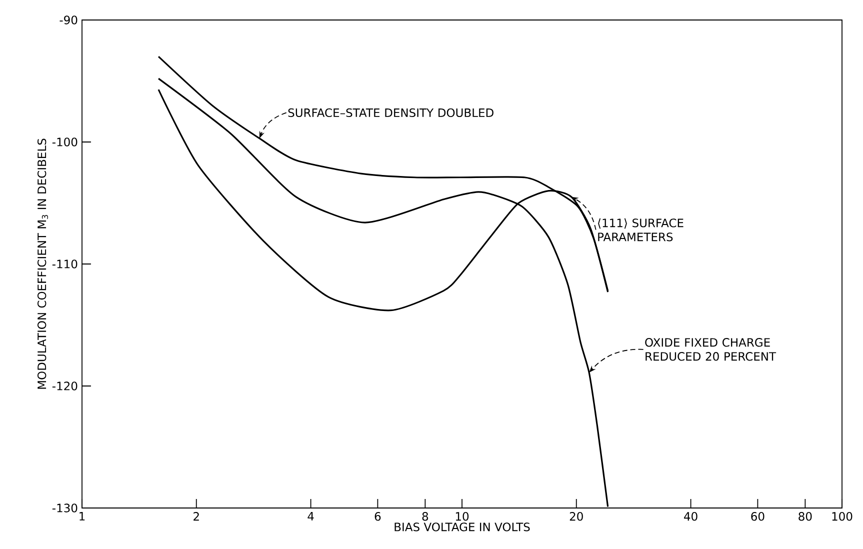  I want to click on x-tick-label: 4, so click(311, 516).